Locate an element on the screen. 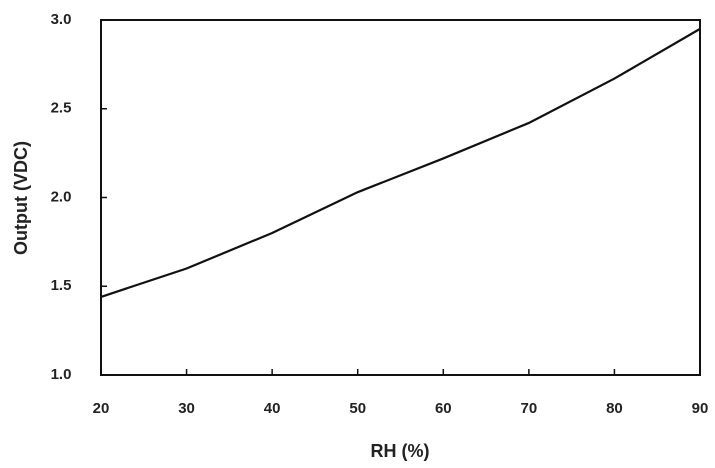 This screenshot has height=468, width=715. x-tick-label: 40 is located at coordinates (272, 408).